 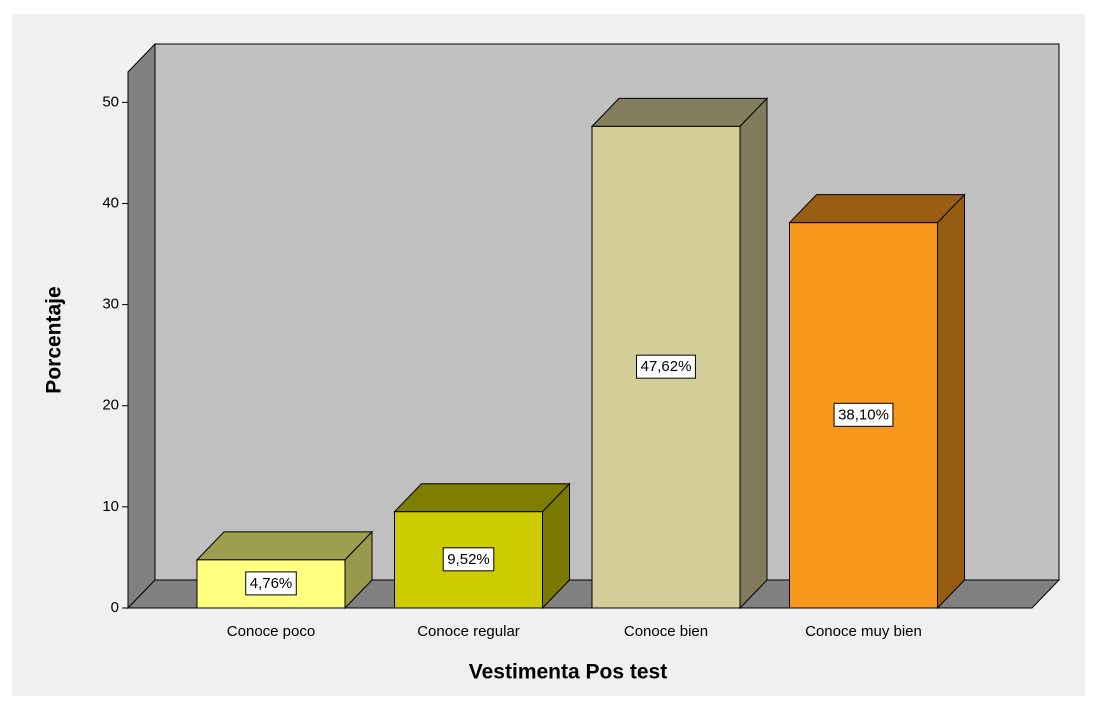 I want to click on y-tick-label: 0, so click(x=115, y=607).